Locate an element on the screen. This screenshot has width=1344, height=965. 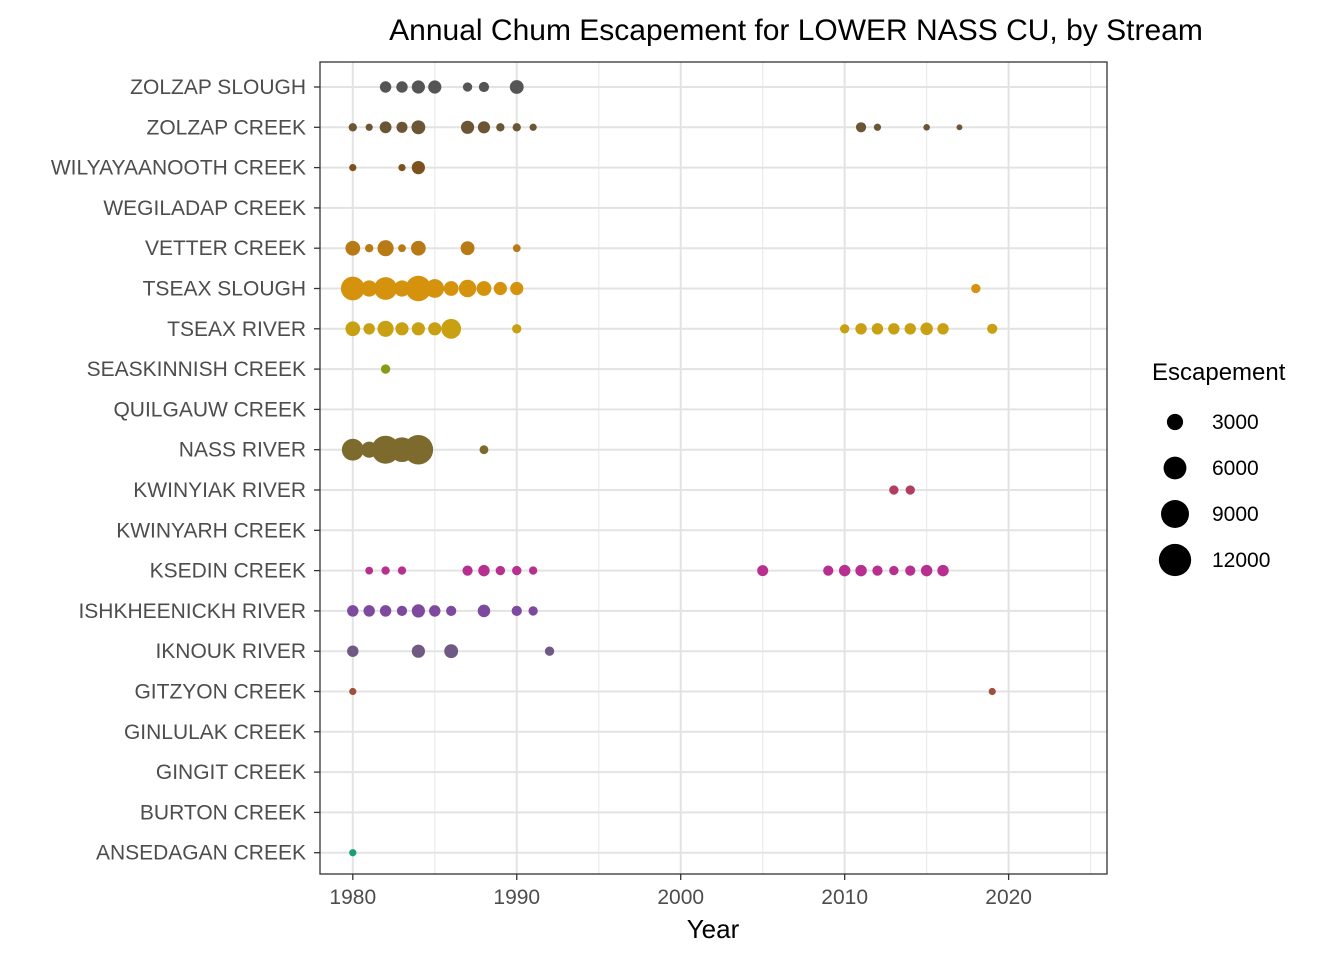
y-tick-label: KSEDIN CREEK is located at coordinates (228, 571).